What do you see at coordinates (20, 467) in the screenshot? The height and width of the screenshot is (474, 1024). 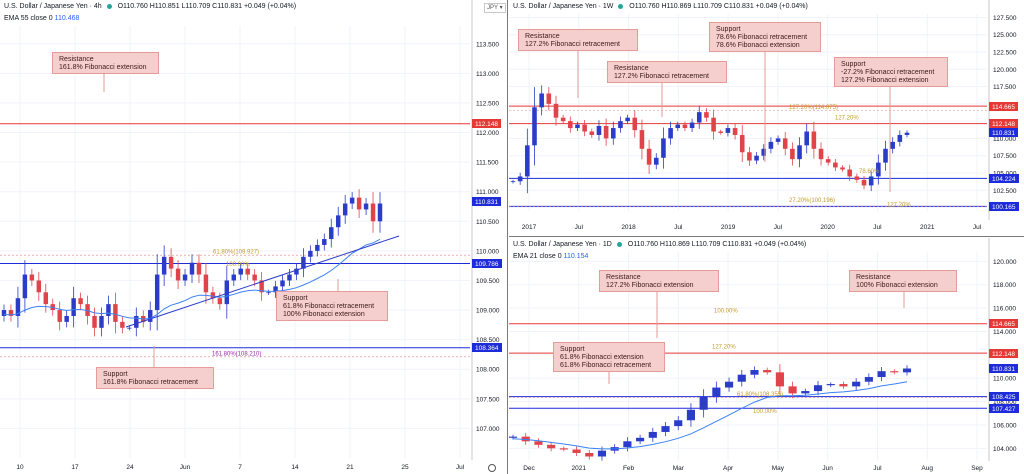 I see `x-tick-label: 10` at bounding box center [20, 467].